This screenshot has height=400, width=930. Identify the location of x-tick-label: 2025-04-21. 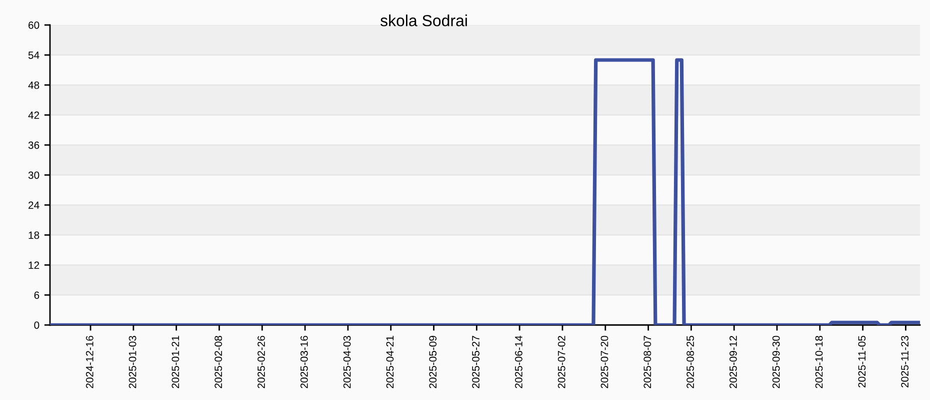
(390, 362).